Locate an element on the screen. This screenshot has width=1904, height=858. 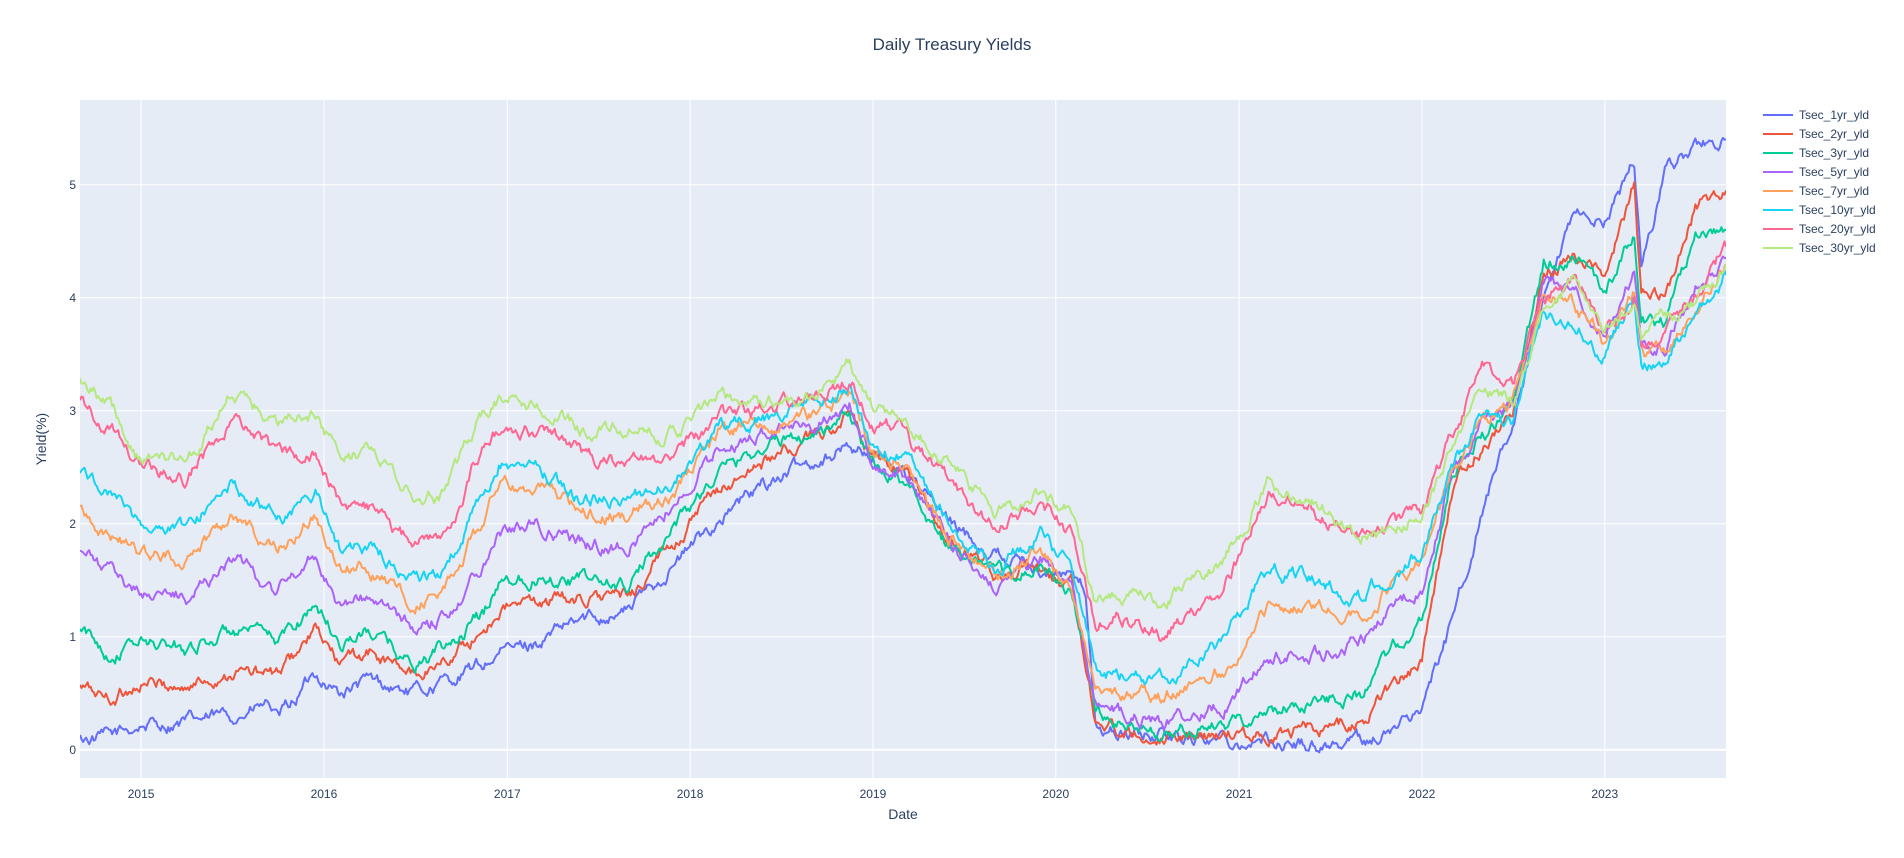
y-axis-title: Yield(%) is located at coordinates (41, 439).